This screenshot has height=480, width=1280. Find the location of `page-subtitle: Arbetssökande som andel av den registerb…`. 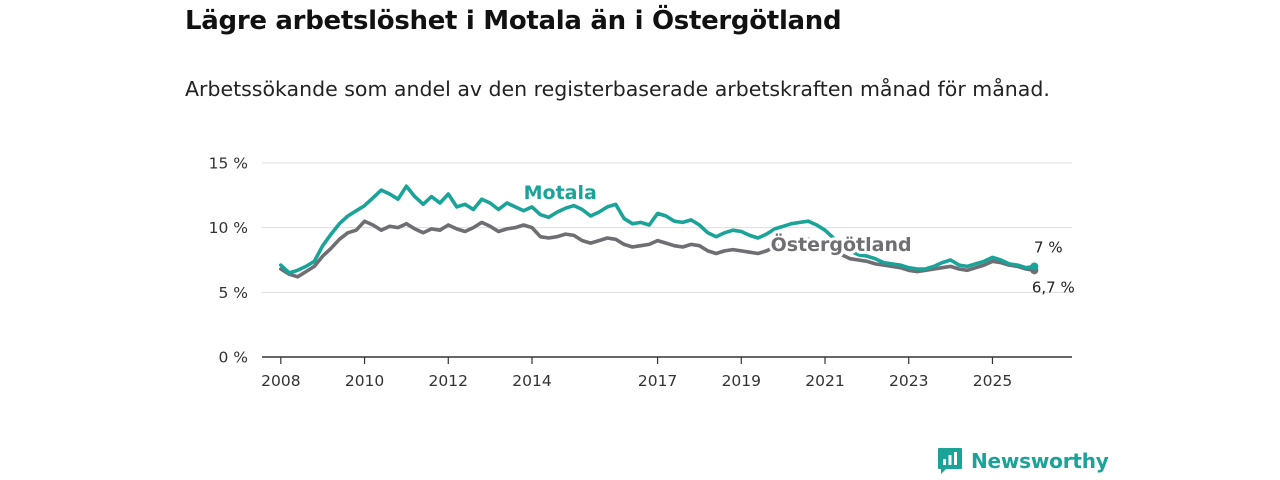

page-subtitle: Arbetssökande som andel av den registerb… is located at coordinates (617, 89).